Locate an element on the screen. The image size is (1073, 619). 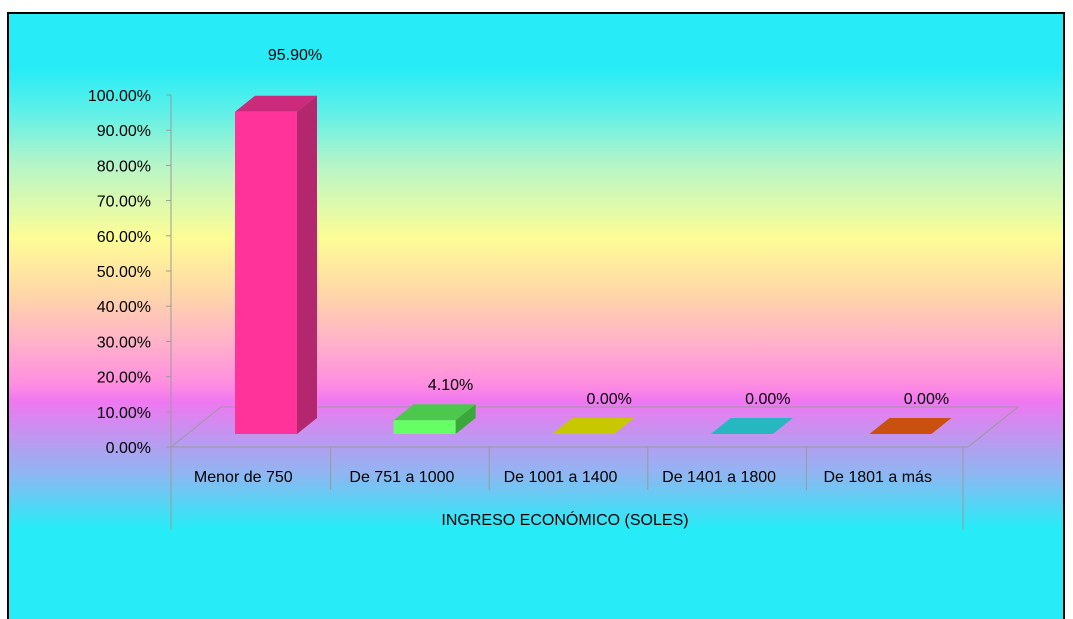
y-tick-label: 100.00% is located at coordinates (119, 96).